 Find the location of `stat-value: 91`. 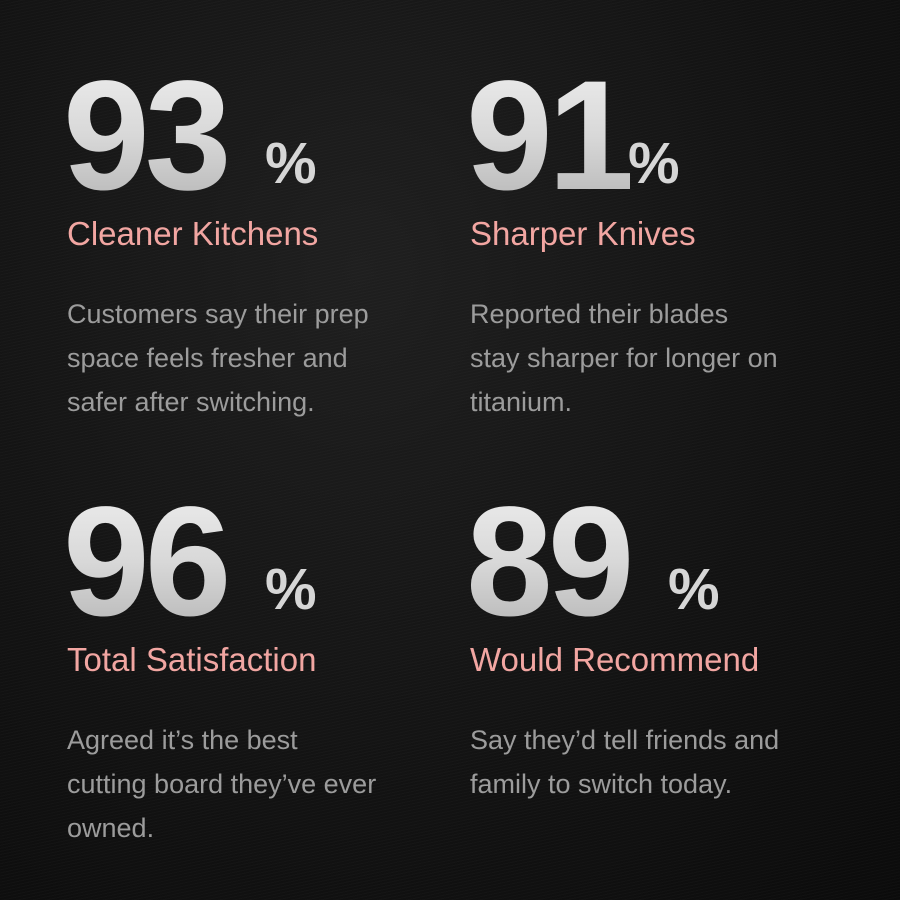

stat-value: 91 is located at coordinates (550, 136).